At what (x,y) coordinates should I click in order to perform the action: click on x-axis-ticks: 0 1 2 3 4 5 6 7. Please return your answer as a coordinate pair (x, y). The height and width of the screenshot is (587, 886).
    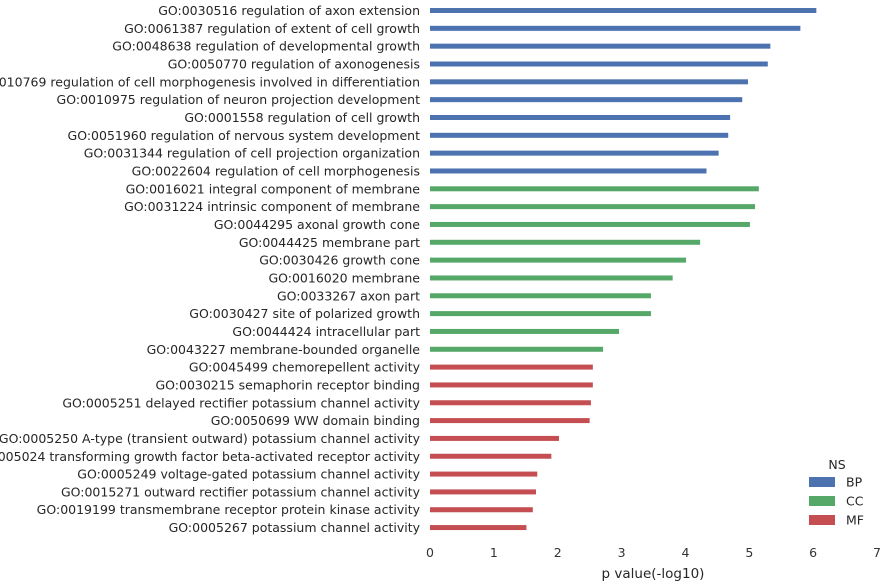
    Looking at the image, I should click on (653, 552).